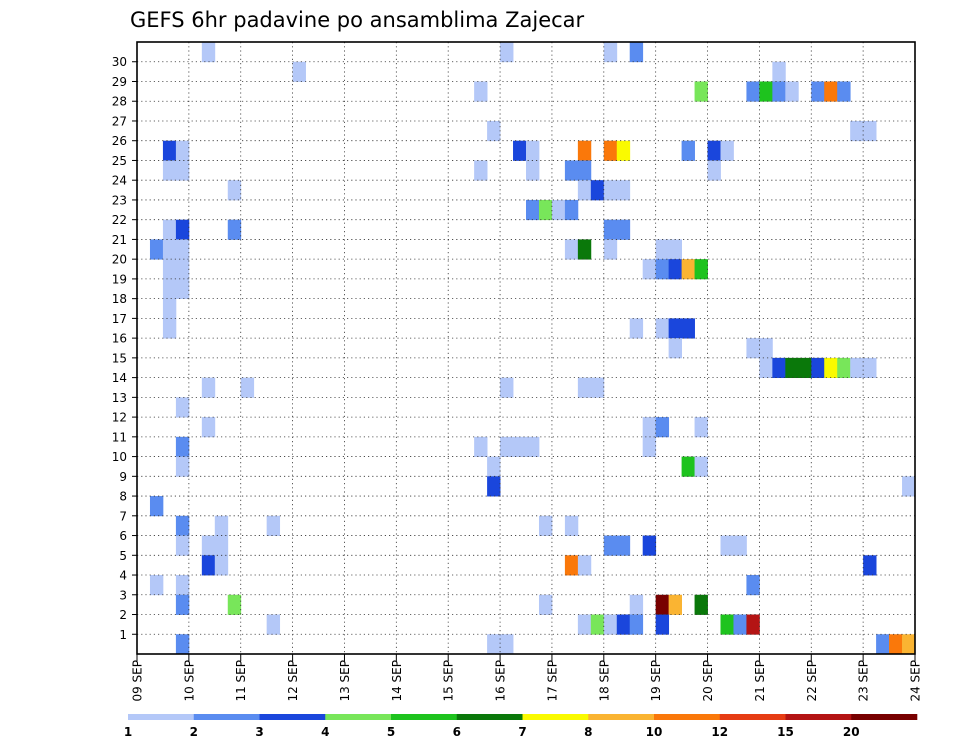 The height and width of the screenshot is (742, 960). What do you see at coordinates (119, 62) in the screenshot?
I see `y-tick-label: 30` at bounding box center [119, 62].